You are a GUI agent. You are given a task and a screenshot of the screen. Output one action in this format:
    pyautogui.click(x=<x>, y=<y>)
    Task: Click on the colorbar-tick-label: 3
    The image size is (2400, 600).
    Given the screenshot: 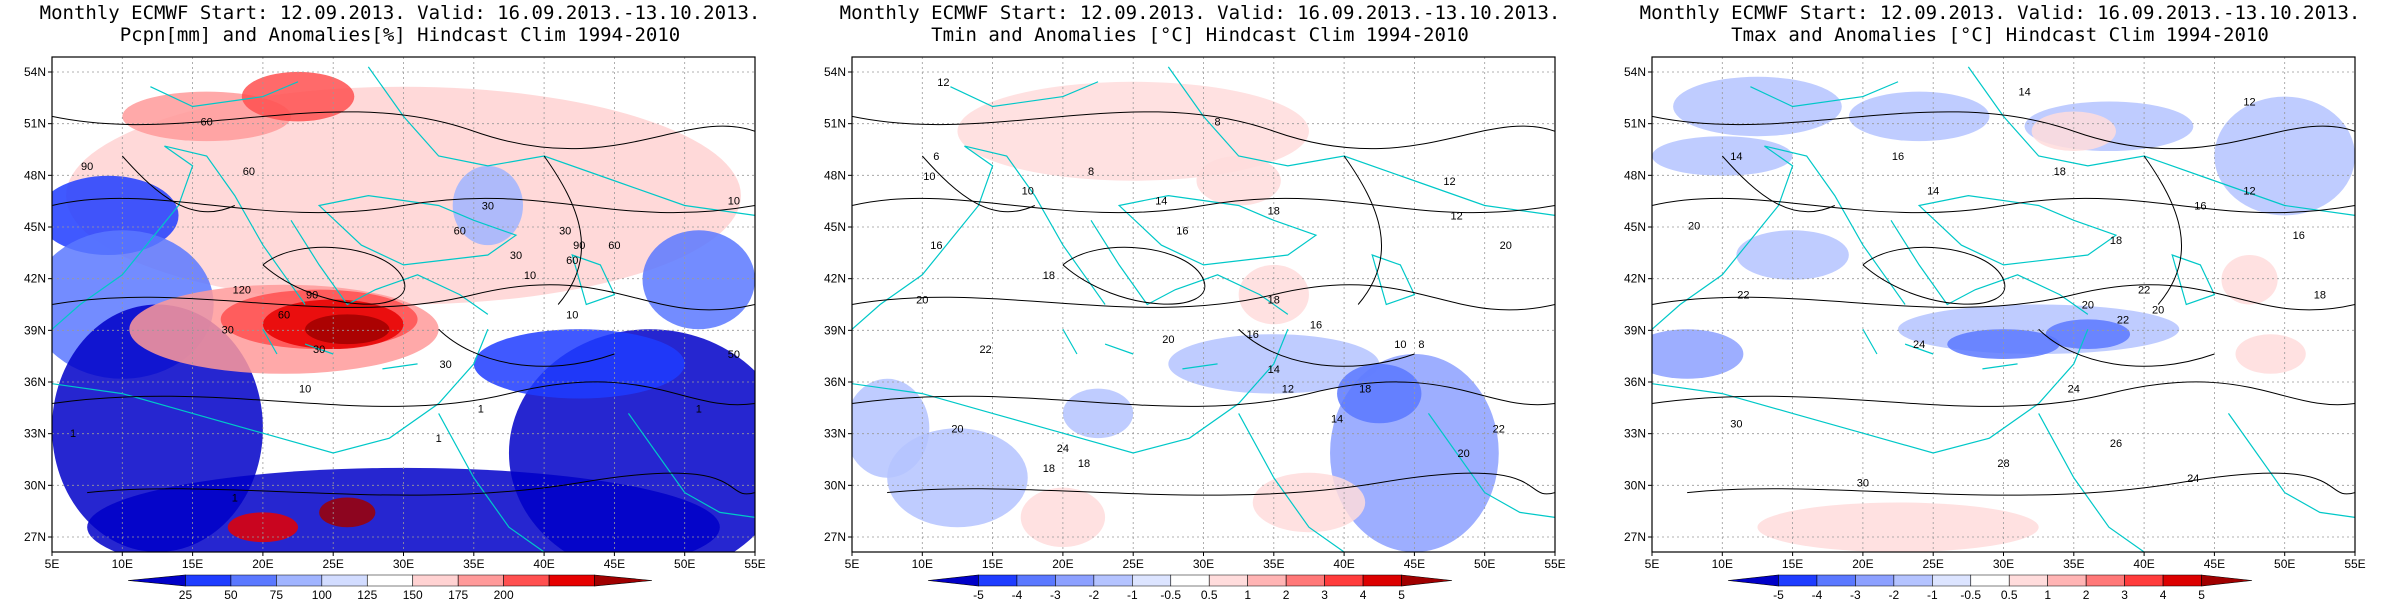 What is the action you would take?
    pyautogui.click(x=1324, y=594)
    